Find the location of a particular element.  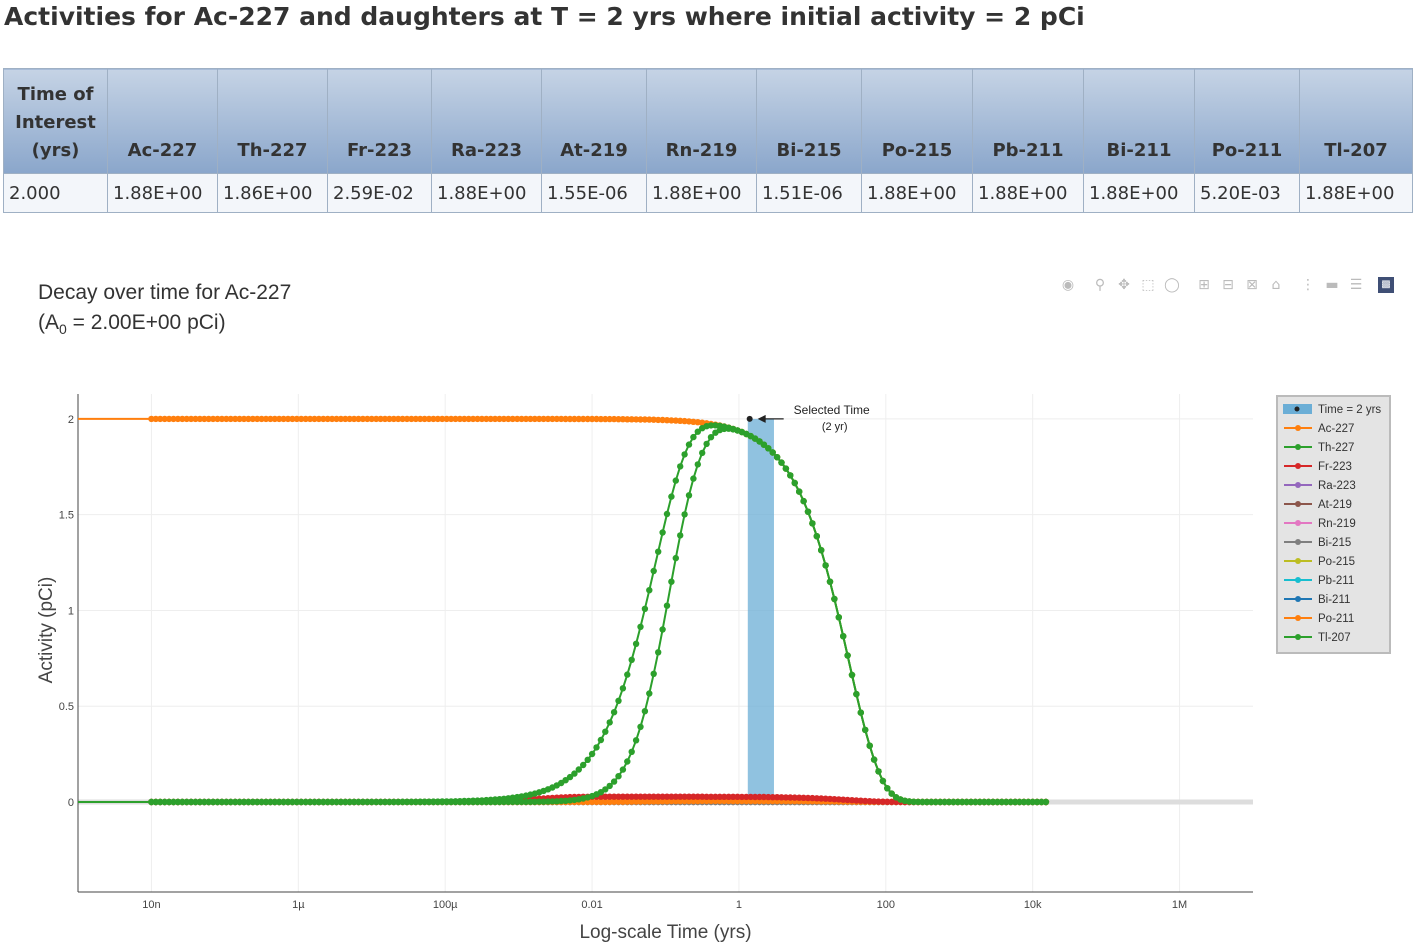

annotation-arrowhead is located at coordinates (761, 418).